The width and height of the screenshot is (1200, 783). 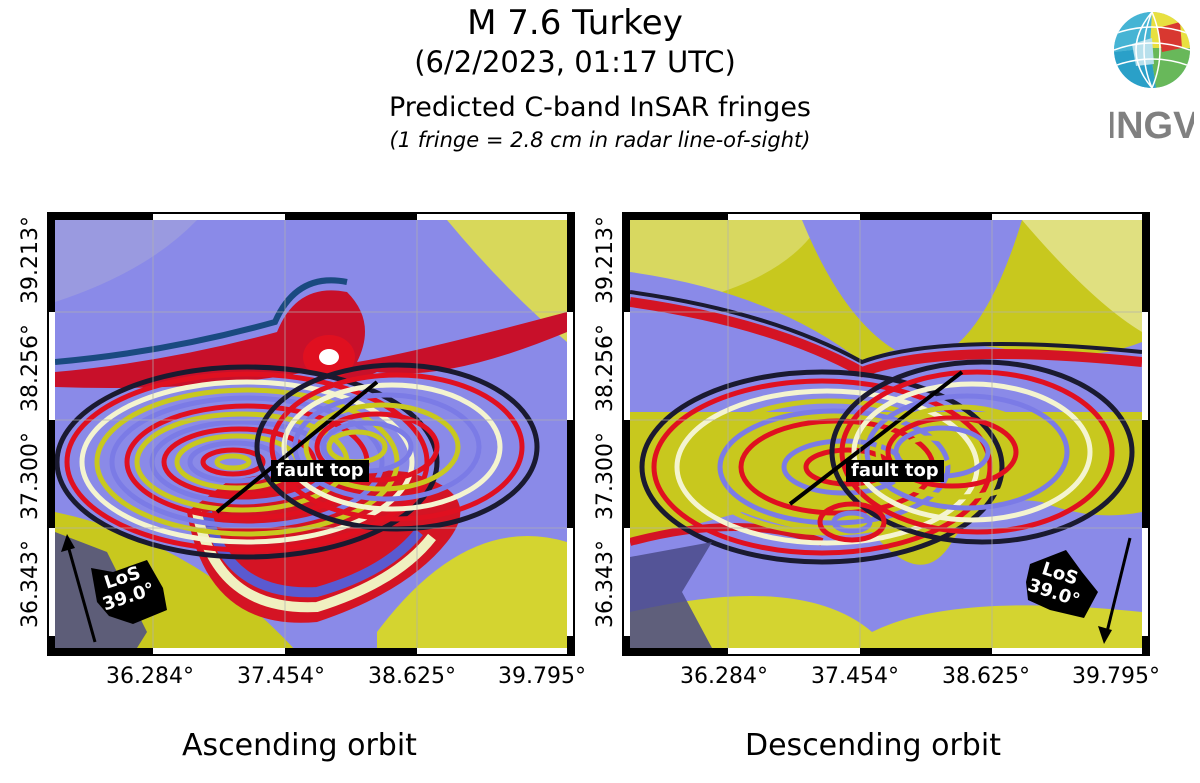 I want to click on globe-logo-icon: INGV, so click(x=1152, y=79).